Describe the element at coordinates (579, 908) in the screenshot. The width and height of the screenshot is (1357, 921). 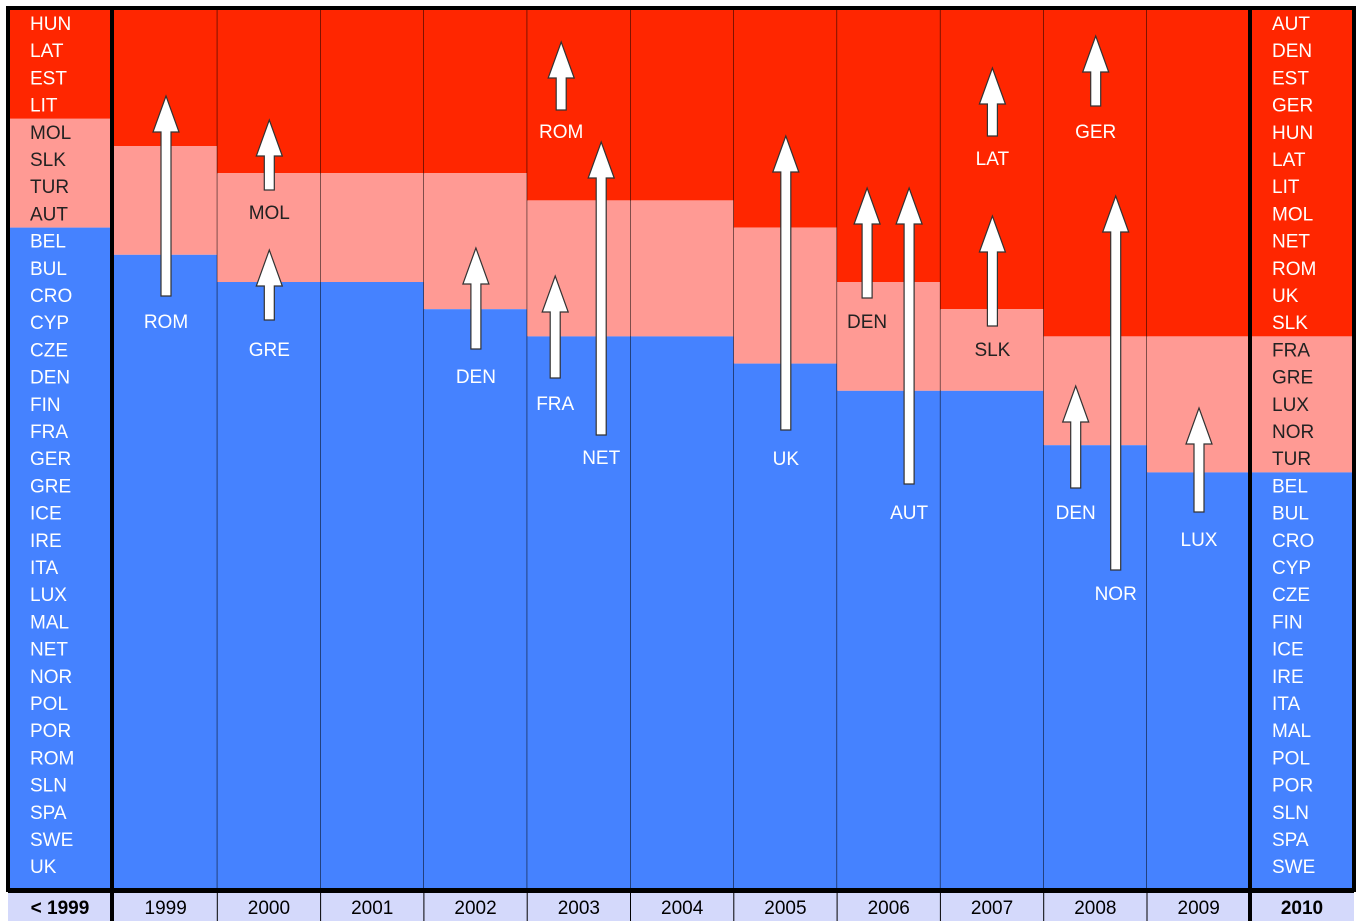
I see `period-label-5: 2003` at that location.